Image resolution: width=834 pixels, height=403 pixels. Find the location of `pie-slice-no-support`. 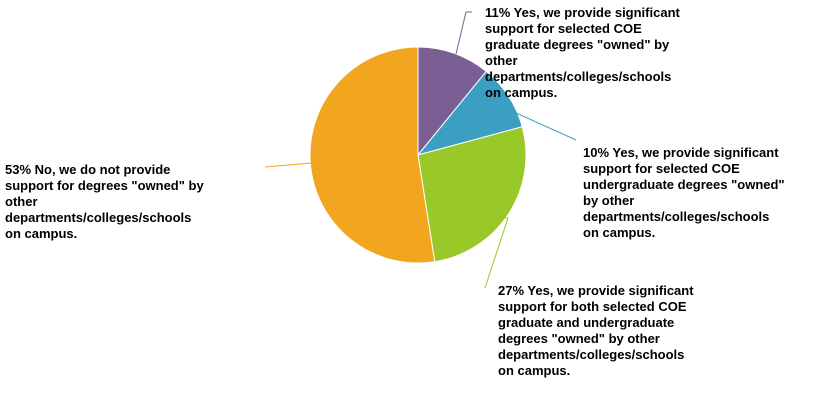

pie-slice-no-support is located at coordinates (372, 155).